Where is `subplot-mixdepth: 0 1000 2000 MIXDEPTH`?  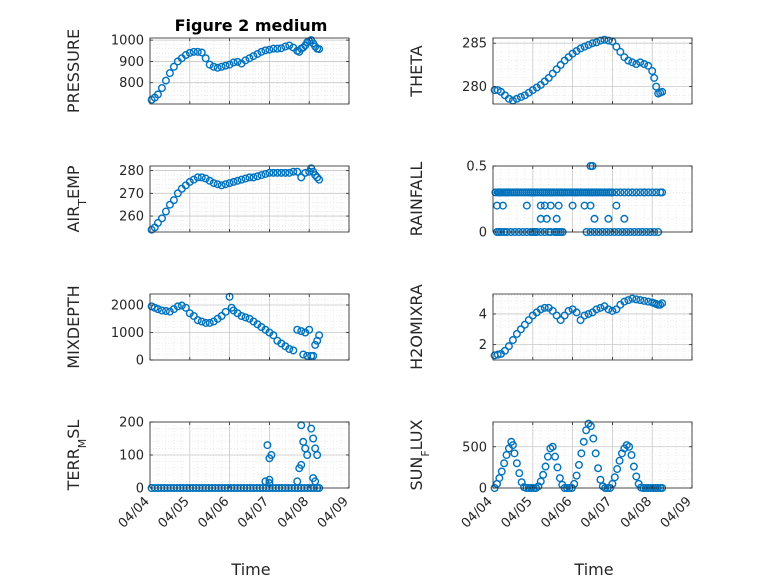 subplot-mixdepth: 0 1000 2000 MIXDEPTH is located at coordinates (207, 327).